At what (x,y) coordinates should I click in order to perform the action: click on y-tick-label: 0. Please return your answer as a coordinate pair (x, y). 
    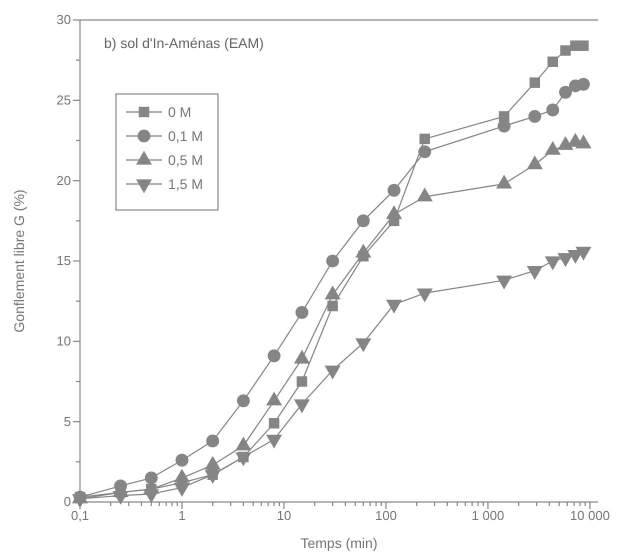
    Looking at the image, I should click on (67, 502).